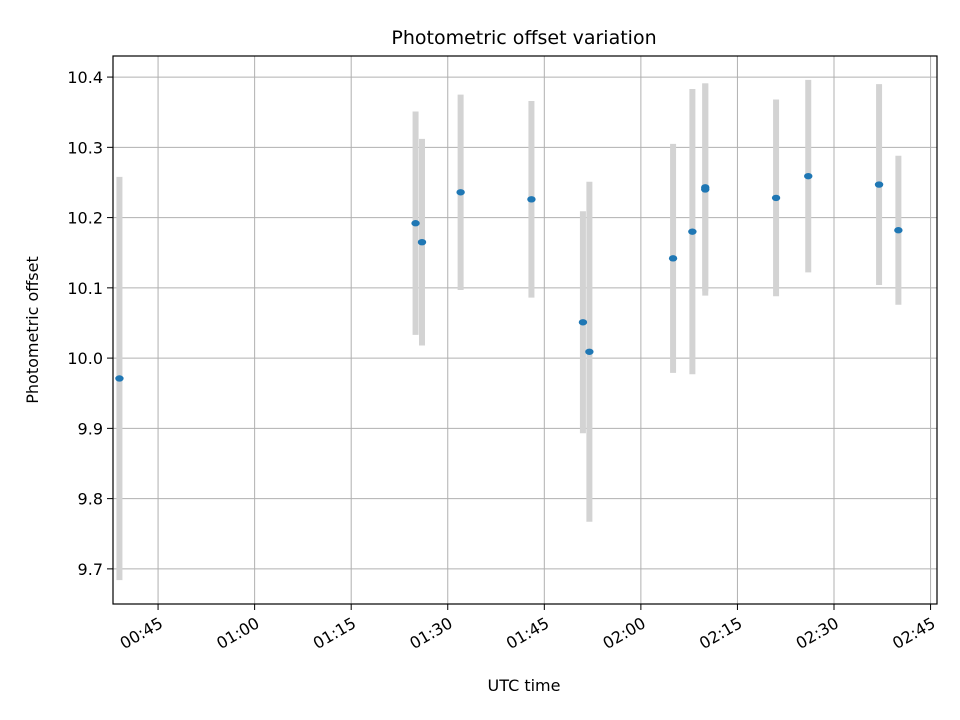 This screenshot has width=960, height=720. What do you see at coordinates (720, 633) in the screenshot?
I see `x-tick-label: 02:15` at bounding box center [720, 633].